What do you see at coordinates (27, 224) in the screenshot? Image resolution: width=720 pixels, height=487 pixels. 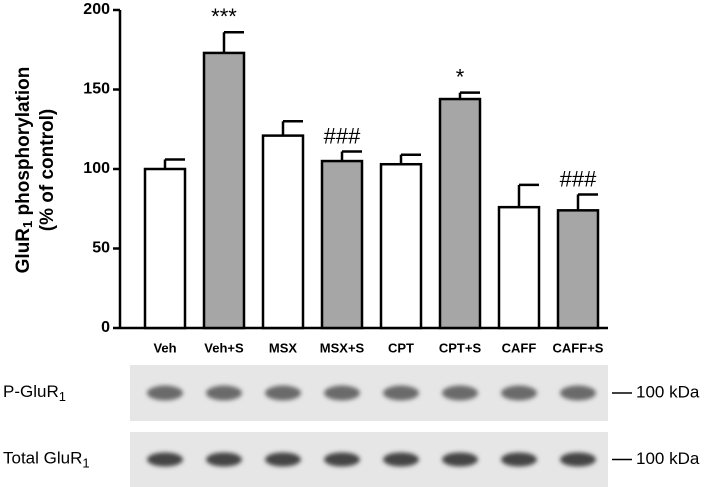 I see `y-label-sub: 1` at bounding box center [27, 224].